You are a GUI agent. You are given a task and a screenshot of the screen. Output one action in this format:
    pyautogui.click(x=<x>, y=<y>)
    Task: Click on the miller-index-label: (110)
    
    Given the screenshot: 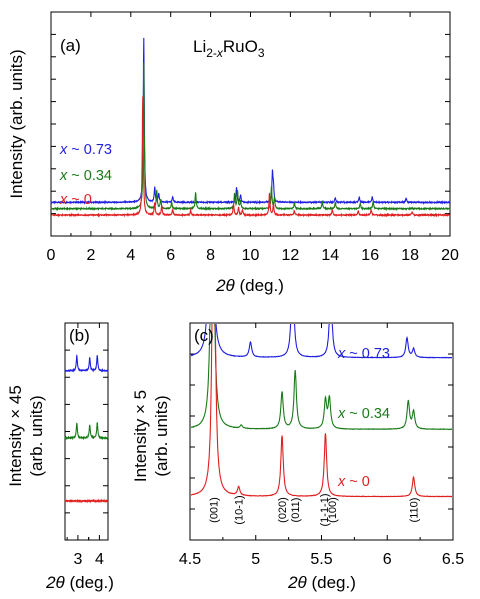 What is the action you would take?
    pyautogui.click(x=415, y=510)
    